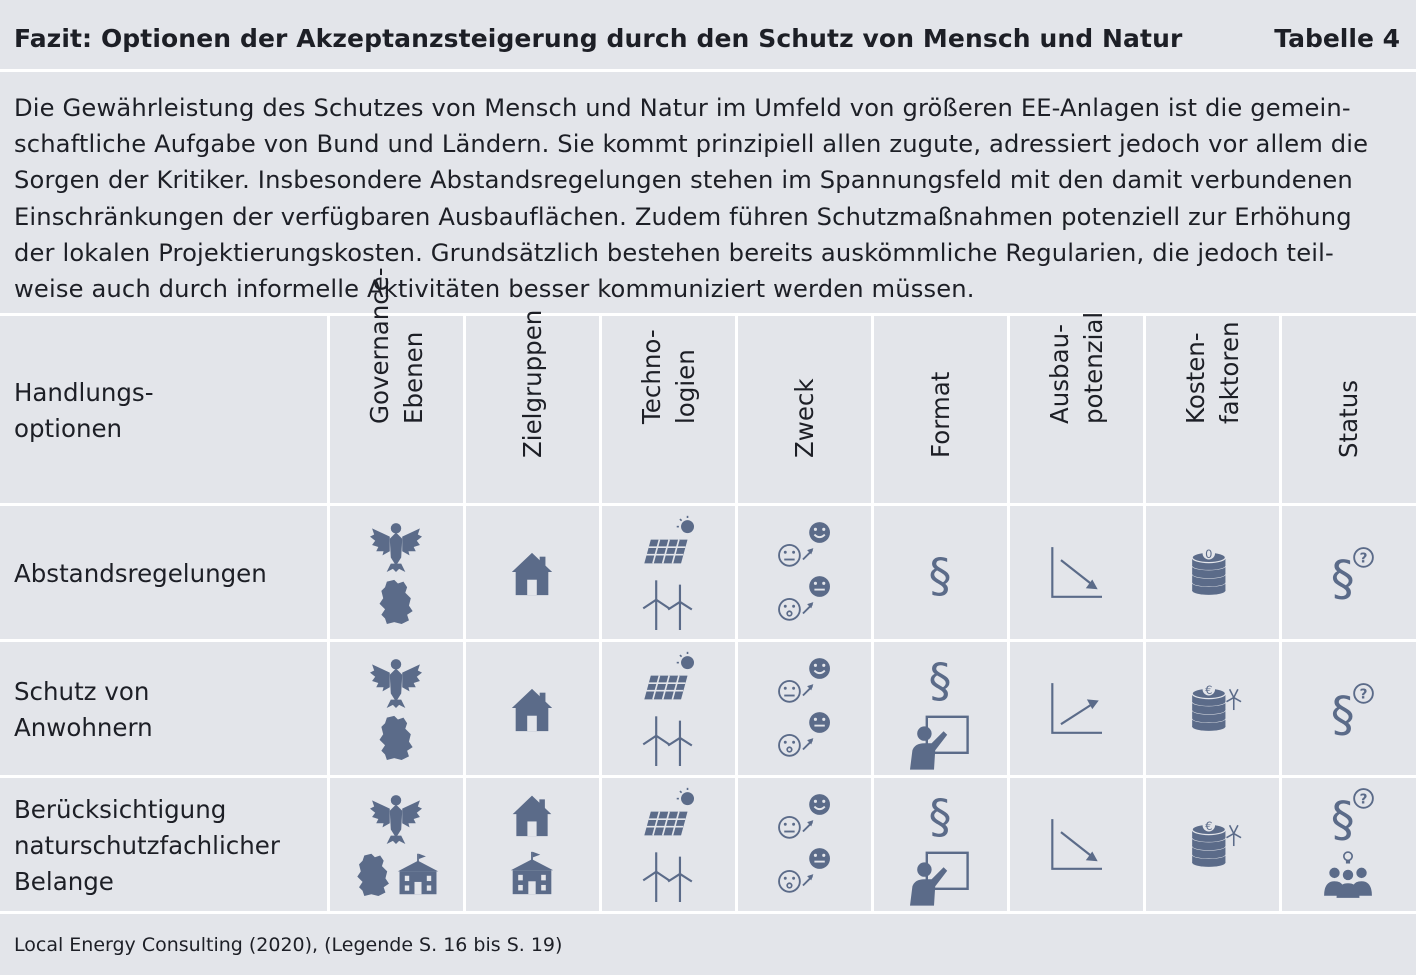 The width and height of the screenshot is (1416, 975). What do you see at coordinates (532, 383) in the screenshot?
I see `column-header-line: Zielgruppen` at bounding box center [532, 383].